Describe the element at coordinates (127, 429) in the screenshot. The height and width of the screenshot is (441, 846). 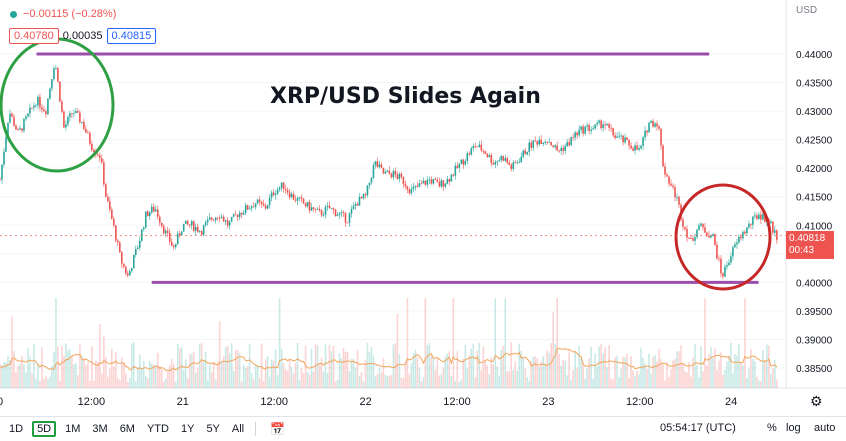
I see `timeframe-6m: 6M` at that location.